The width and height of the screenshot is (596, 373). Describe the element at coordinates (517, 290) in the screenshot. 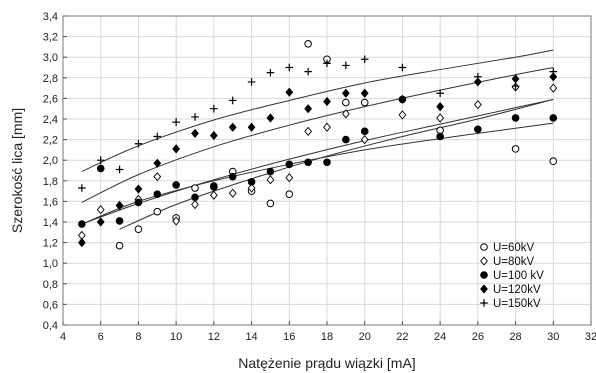

I see `legend-label: U=120kV` at that location.